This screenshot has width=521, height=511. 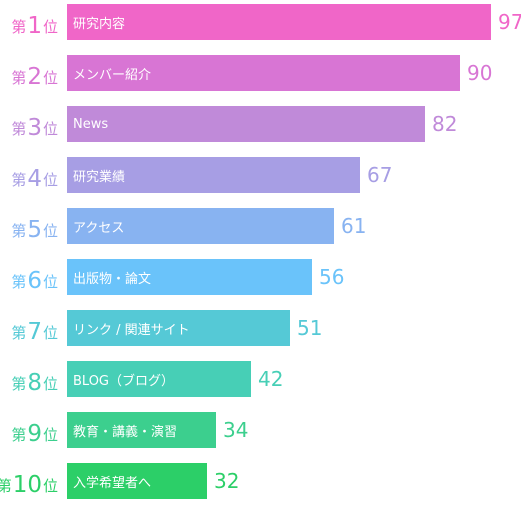 I want to click on rank-number: 3, so click(x=34, y=128).